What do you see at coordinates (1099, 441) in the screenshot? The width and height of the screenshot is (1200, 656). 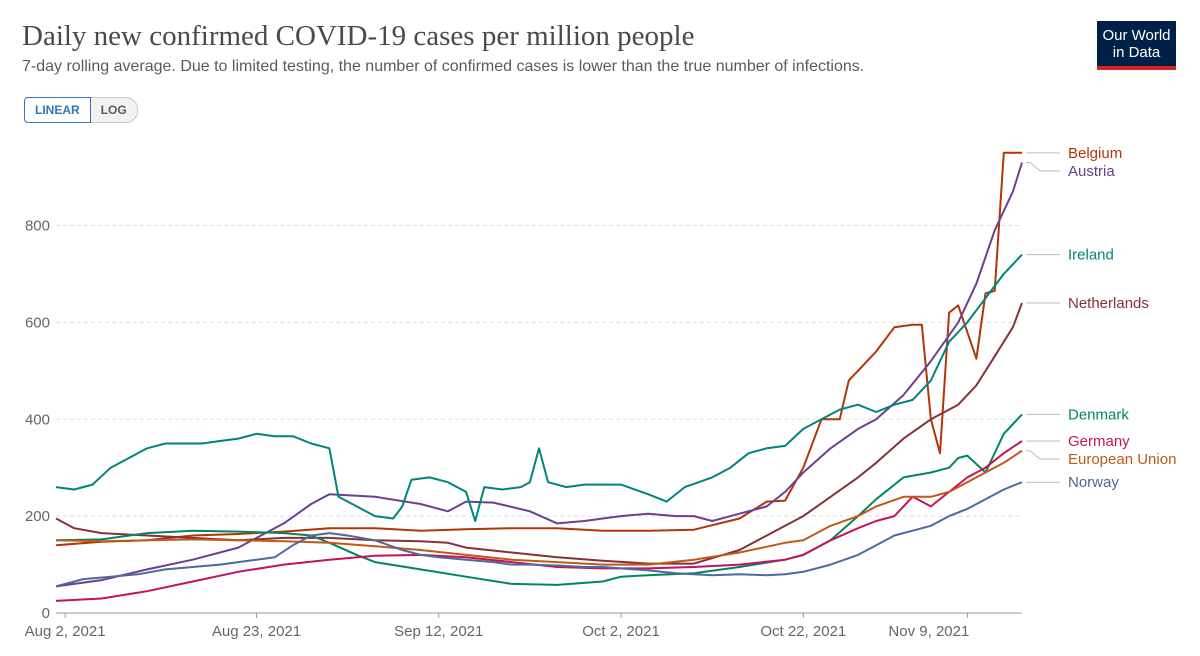 I see `legend-label-germany: Germany` at bounding box center [1099, 441].